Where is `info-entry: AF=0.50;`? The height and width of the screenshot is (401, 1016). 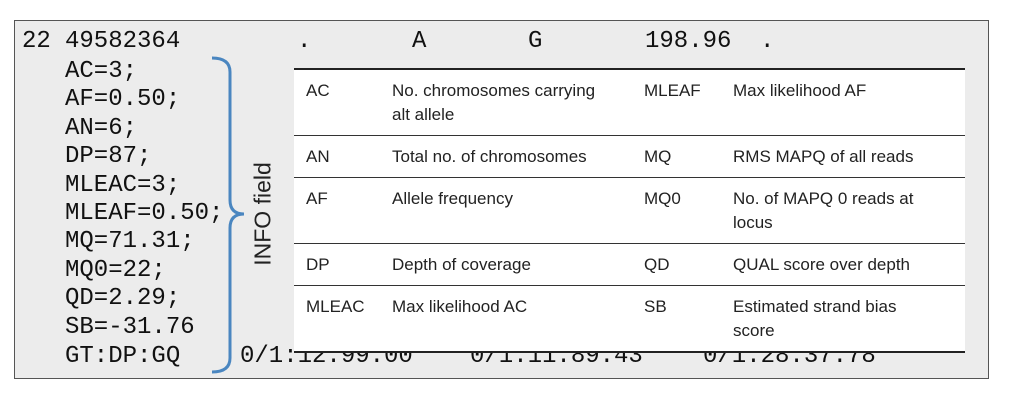 info-entry: AF=0.50; is located at coordinates (123, 100).